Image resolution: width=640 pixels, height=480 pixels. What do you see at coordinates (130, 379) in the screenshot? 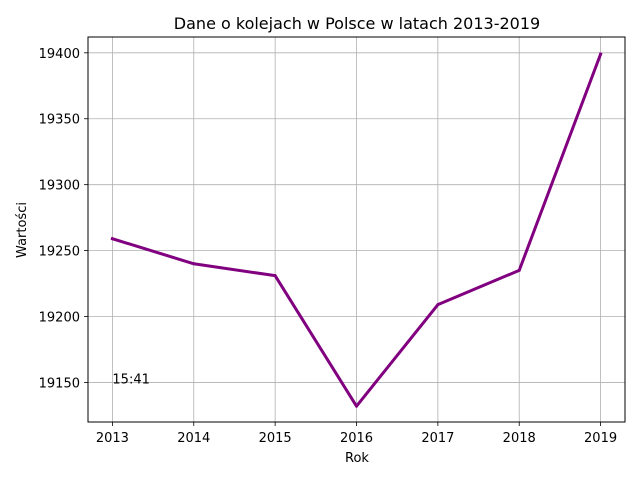
I see `time-annotation: 15:41` at bounding box center [130, 379].